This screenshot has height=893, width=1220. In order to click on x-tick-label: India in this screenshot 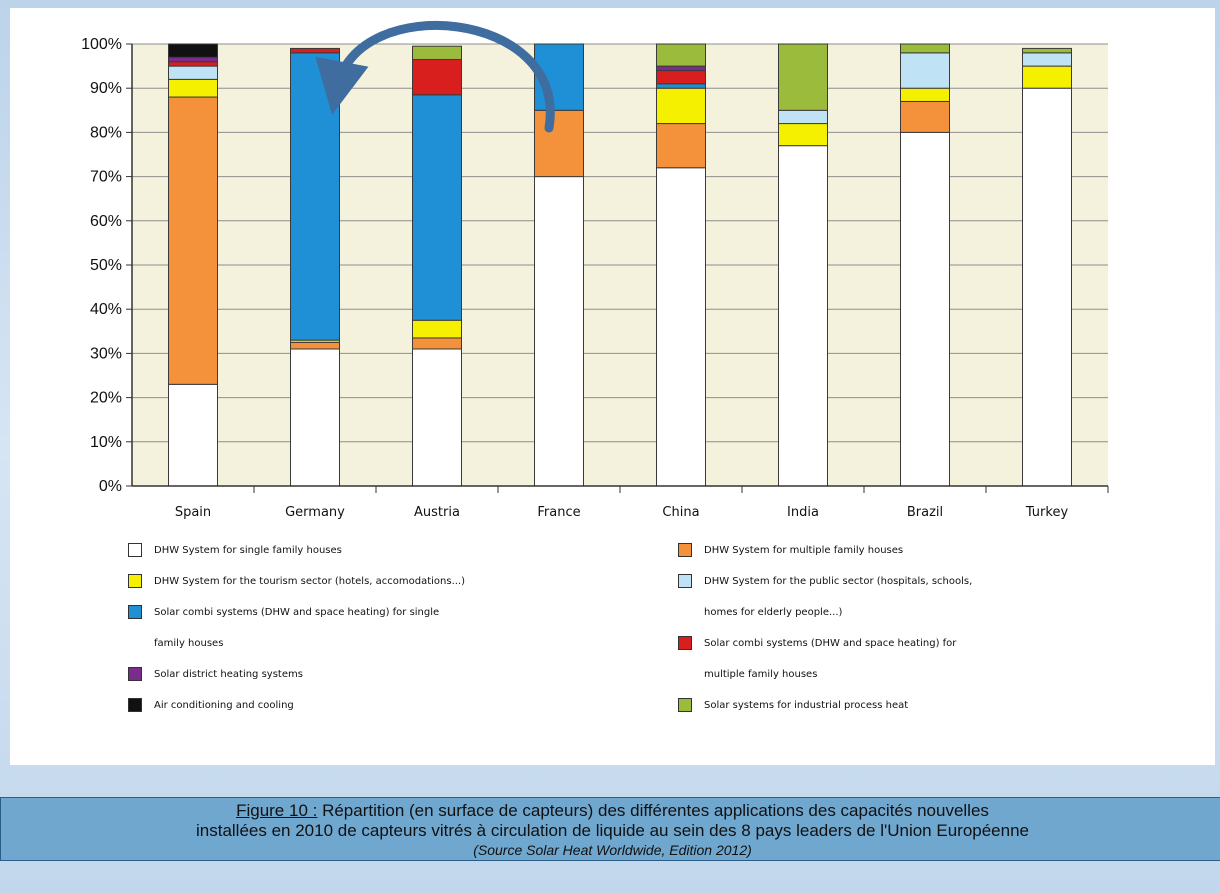, I will do `click(803, 512)`.